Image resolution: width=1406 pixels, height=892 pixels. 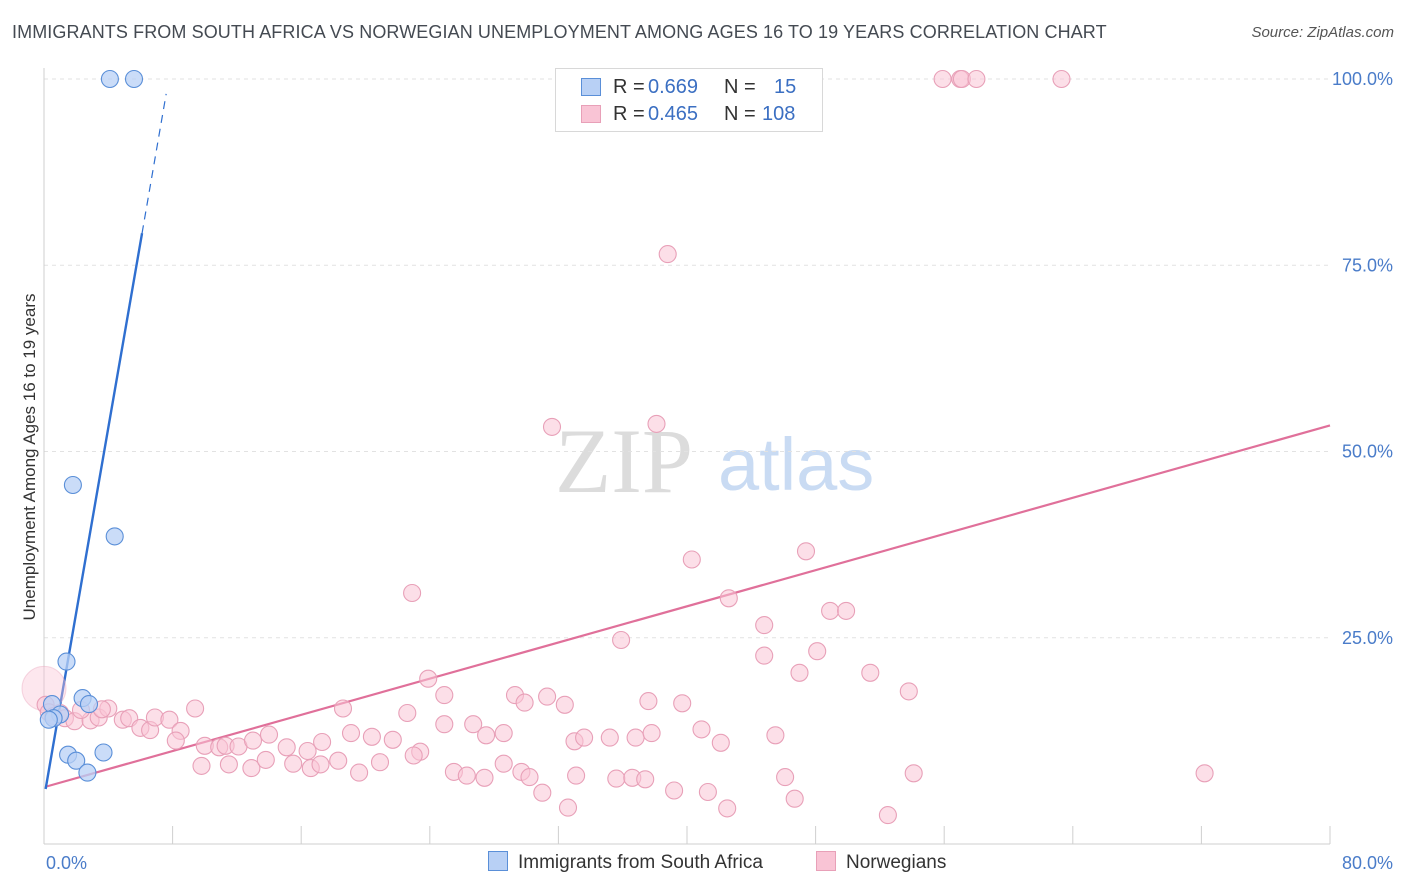 I want to click on legend-swatch-pink, so click(x=591, y=114).